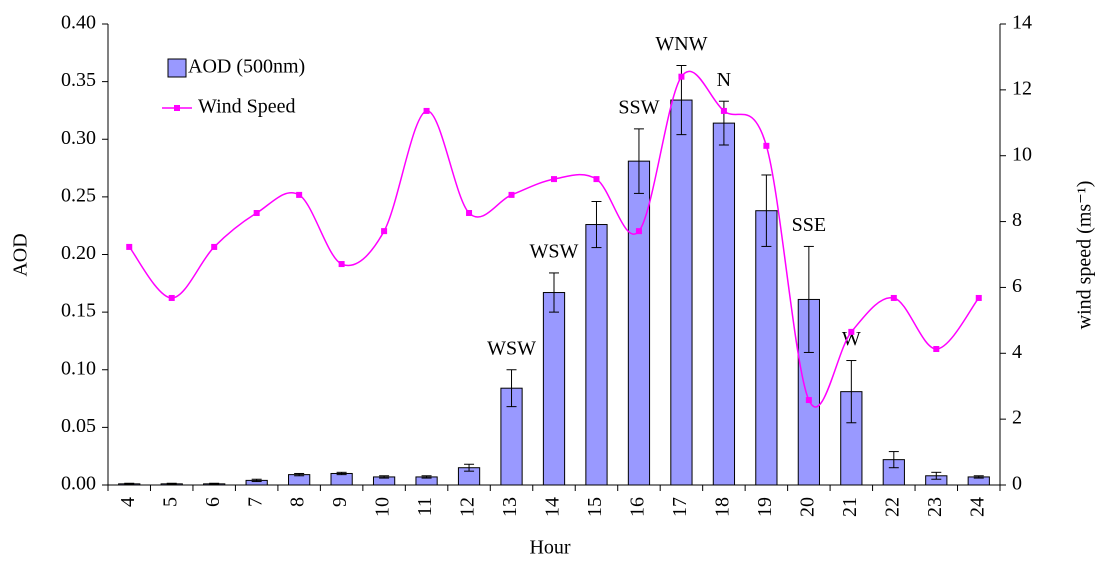 The image size is (1102, 571). What do you see at coordinates (78, 253) in the screenshot?
I see `y-tick-label: 0.20` at bounding box center [78, 253].